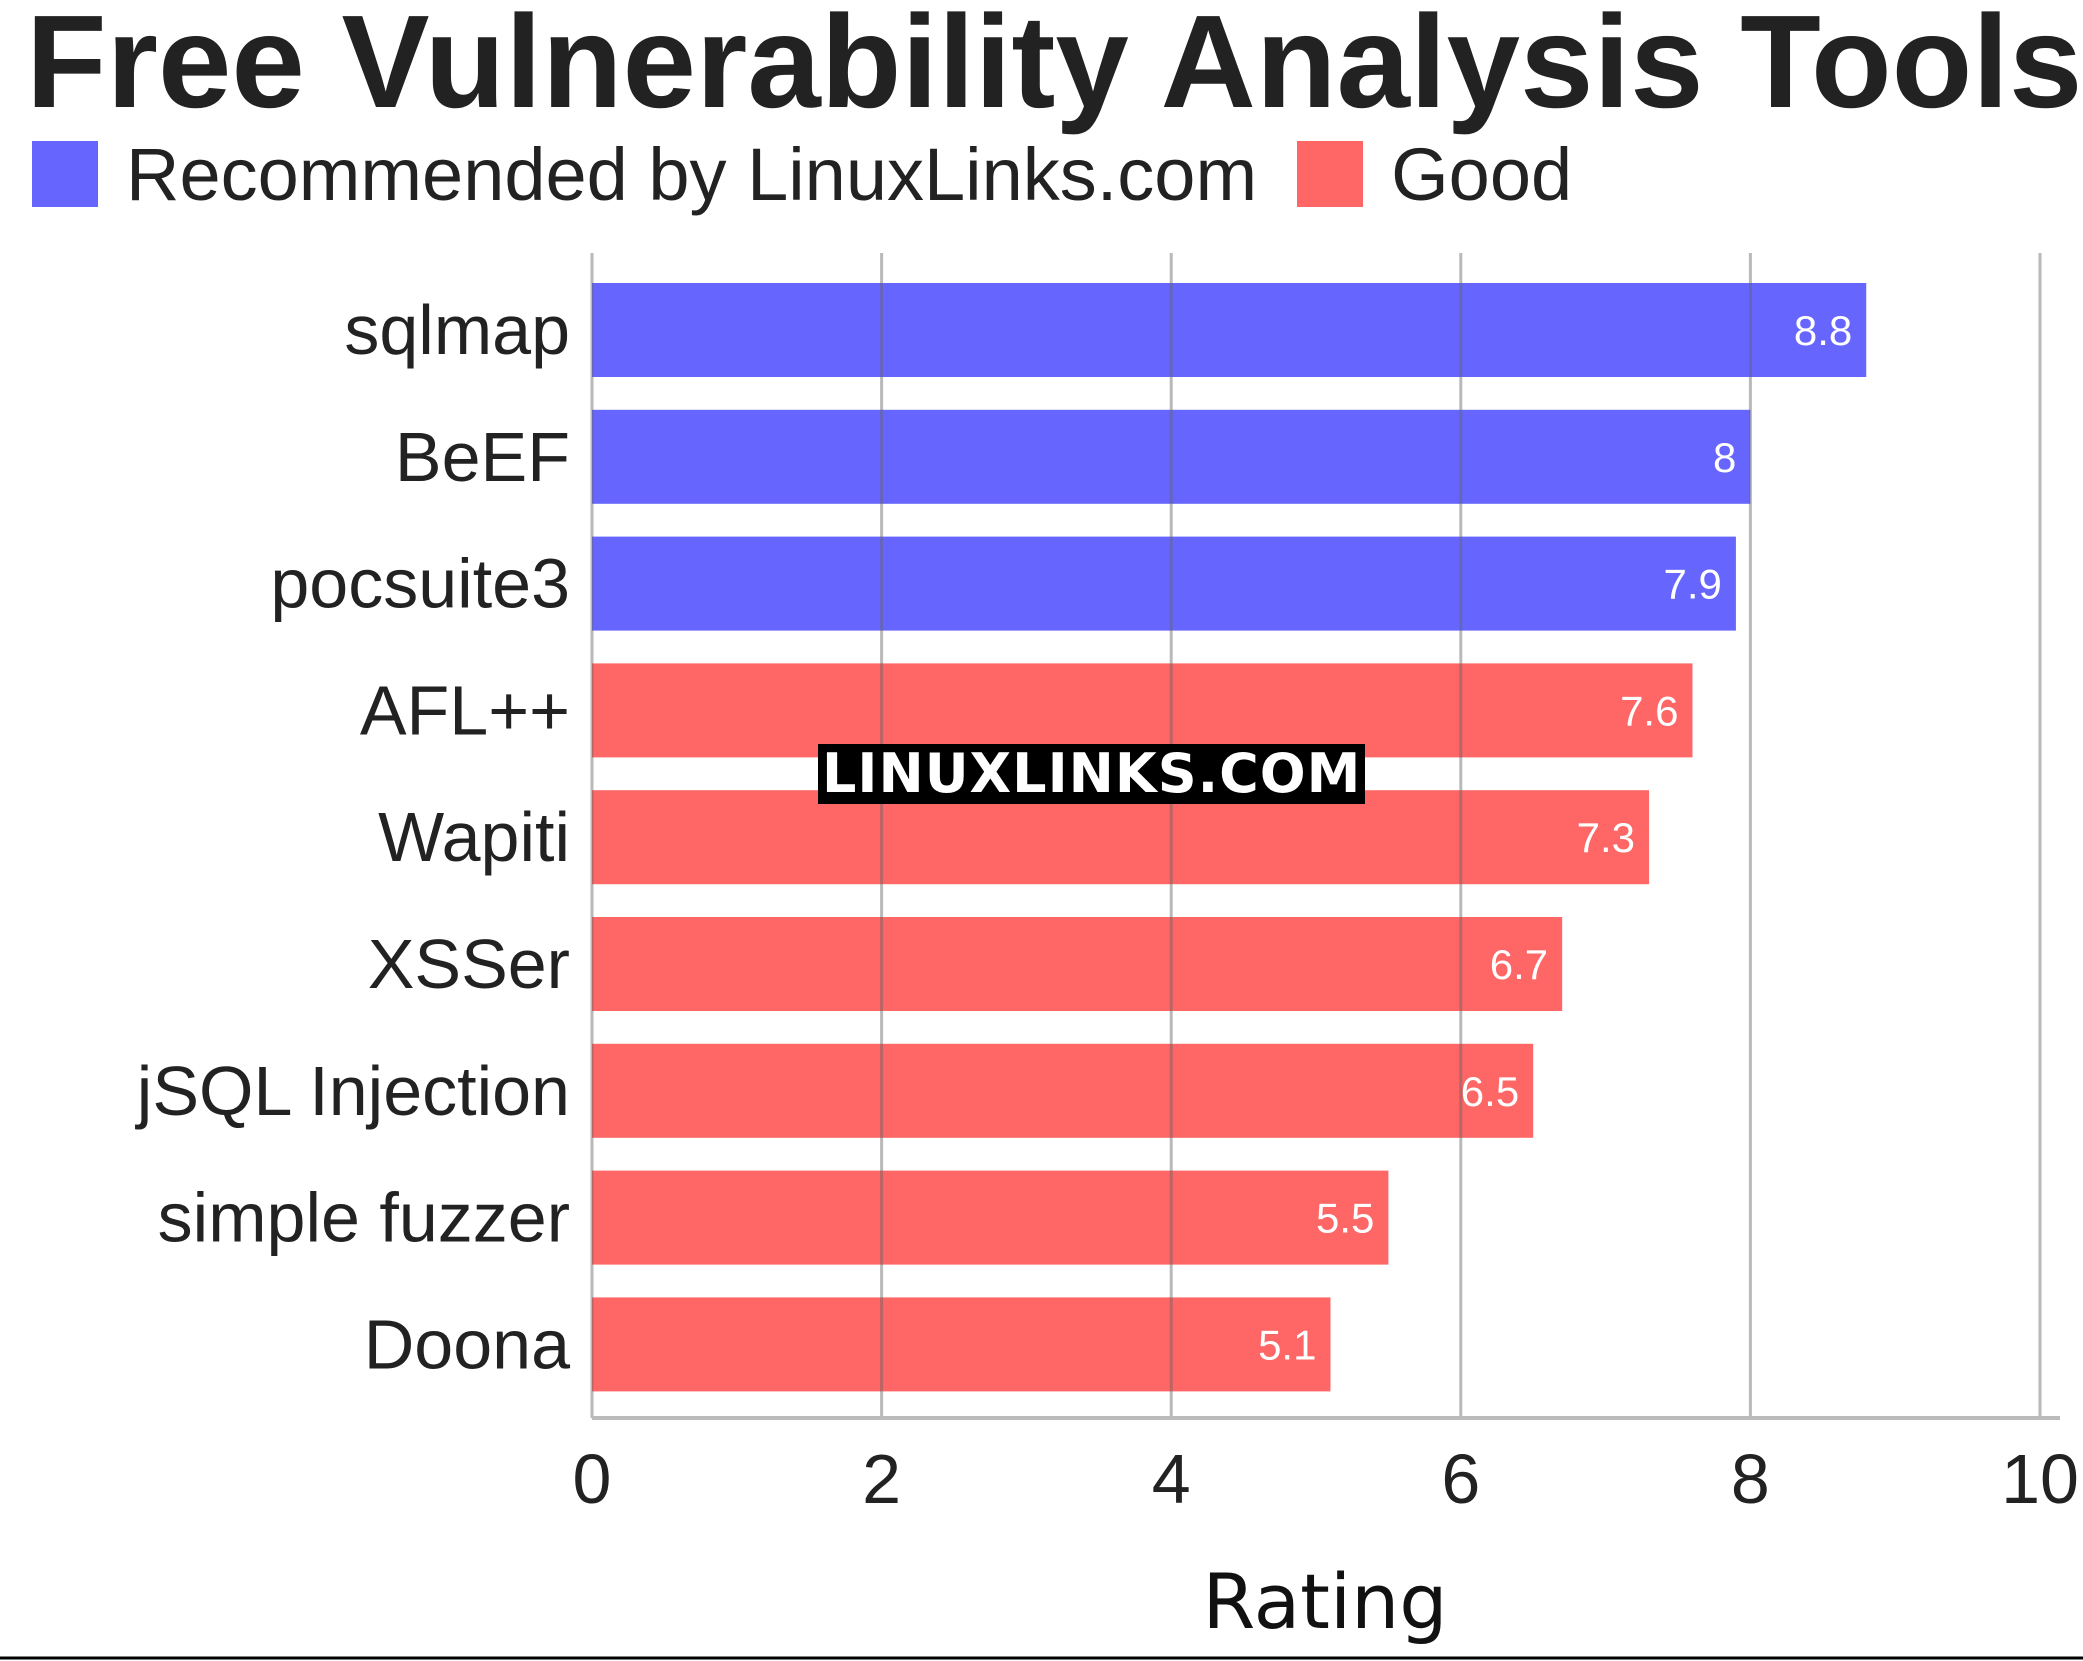 This screenshot has height=1661, width=2083. I want to click on x-tick-label: 10, so click(2040, 1479).